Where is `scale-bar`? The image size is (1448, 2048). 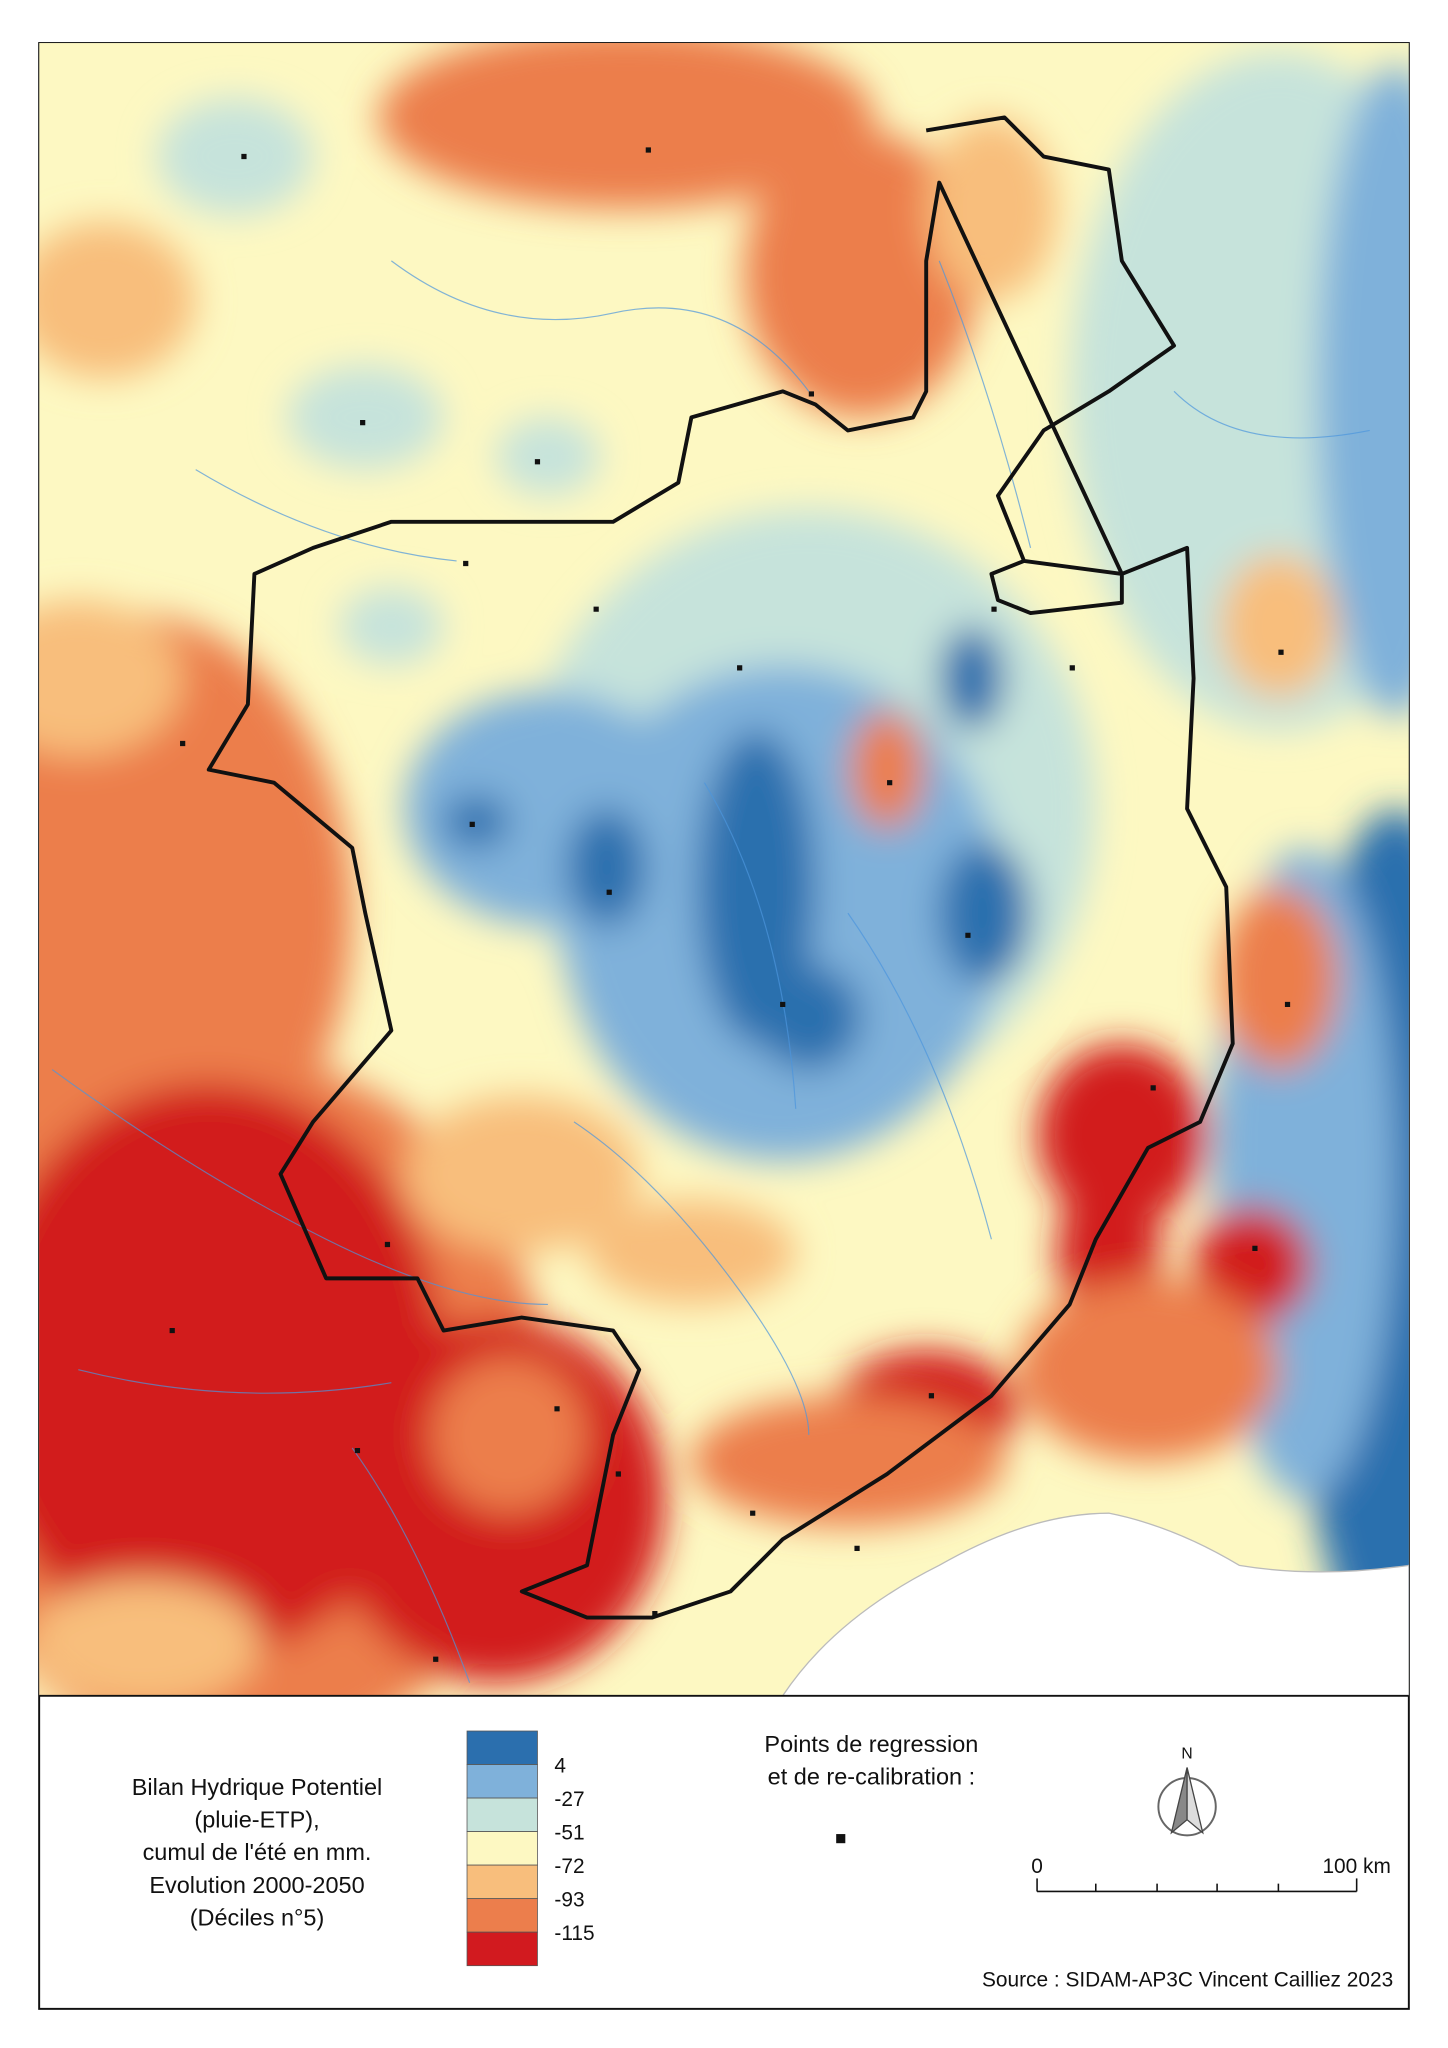 scale-bar is located at coordinates (1197, 1885).